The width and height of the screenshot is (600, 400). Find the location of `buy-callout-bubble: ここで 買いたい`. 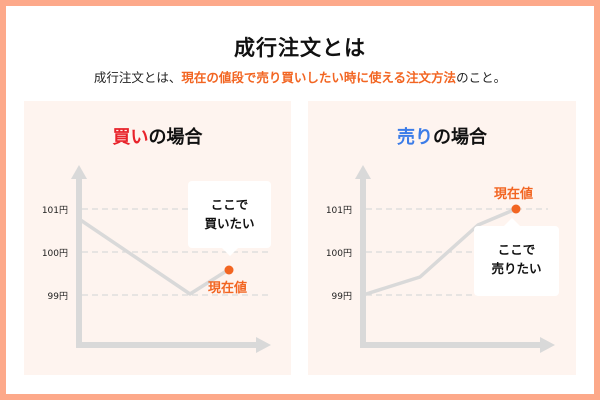

buy-callout-bubble: ここで 買いたい is located at coordinates (229, 218).